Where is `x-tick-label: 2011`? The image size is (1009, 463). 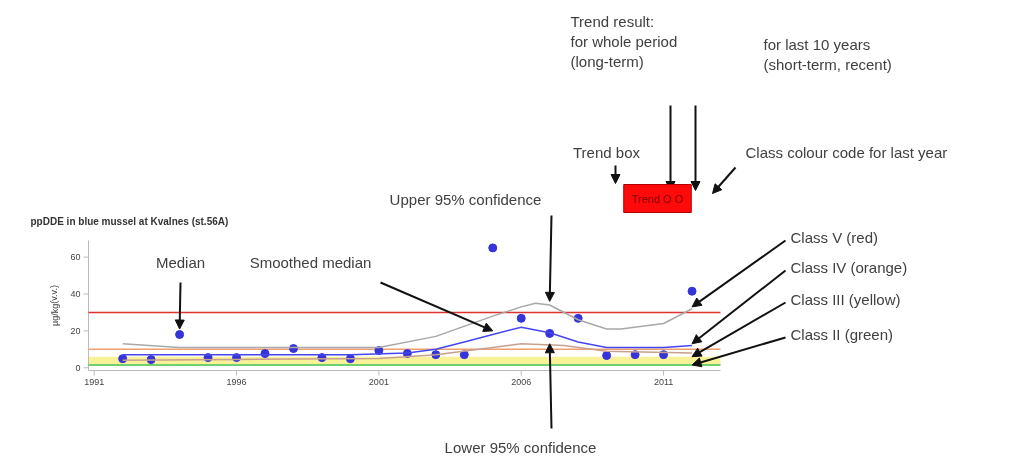
x-tick-label: 2011 is located at coordinates (663, 381).